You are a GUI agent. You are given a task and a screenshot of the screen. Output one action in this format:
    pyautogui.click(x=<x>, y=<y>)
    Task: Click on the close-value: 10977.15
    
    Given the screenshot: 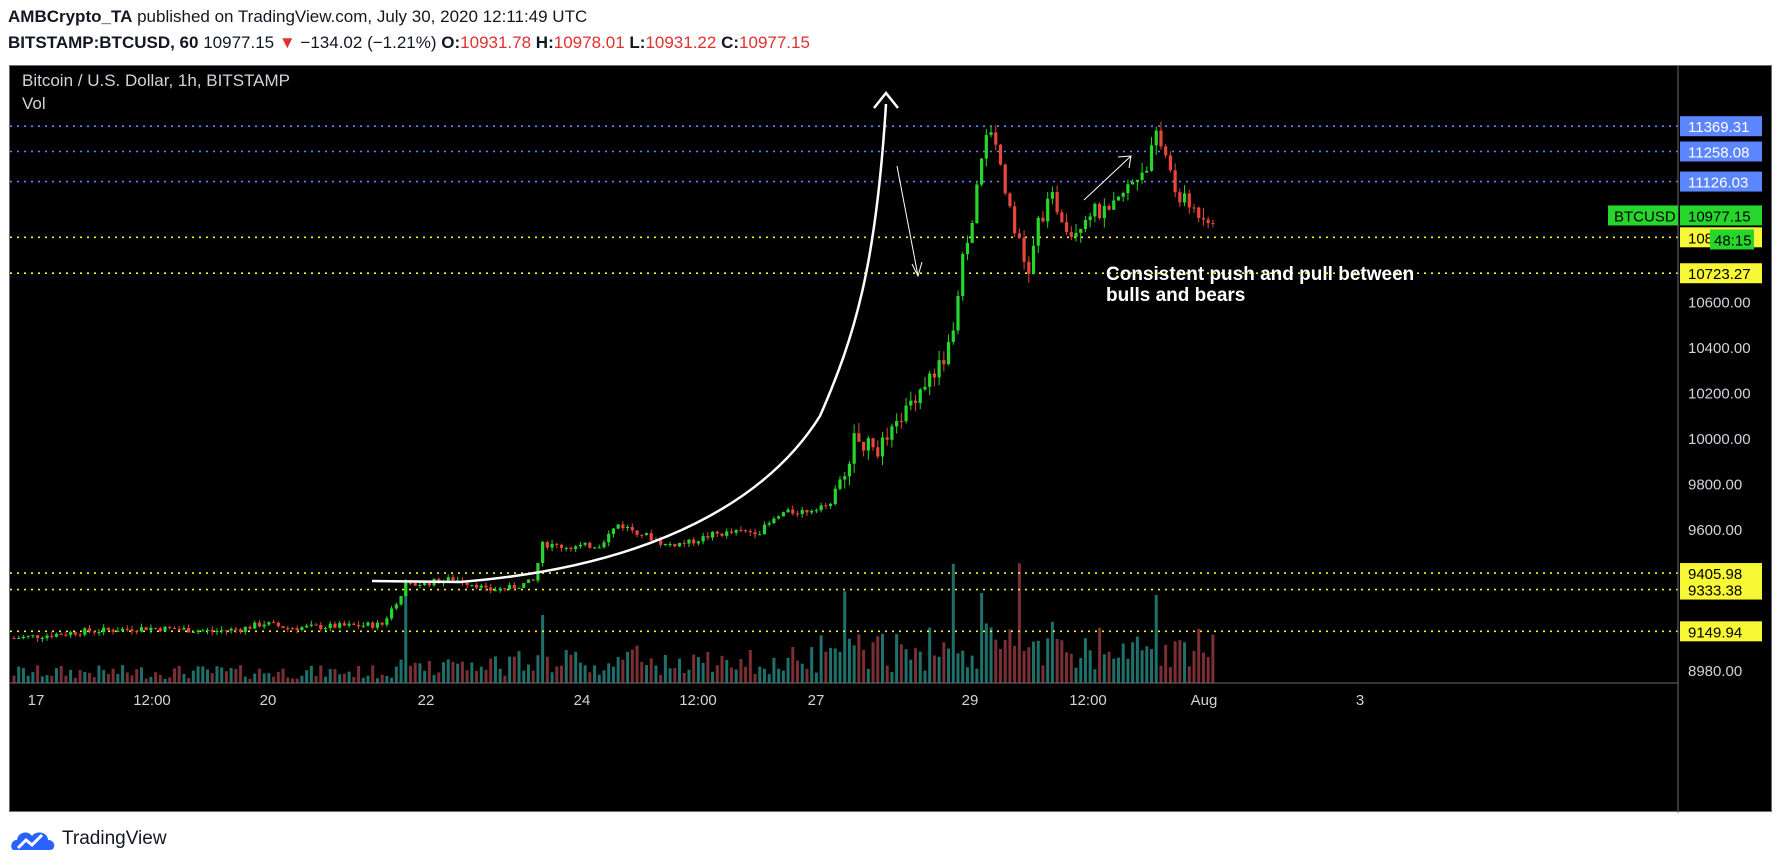 What is the action you would take?
    pyautogui.click(x=774, y=42)
    